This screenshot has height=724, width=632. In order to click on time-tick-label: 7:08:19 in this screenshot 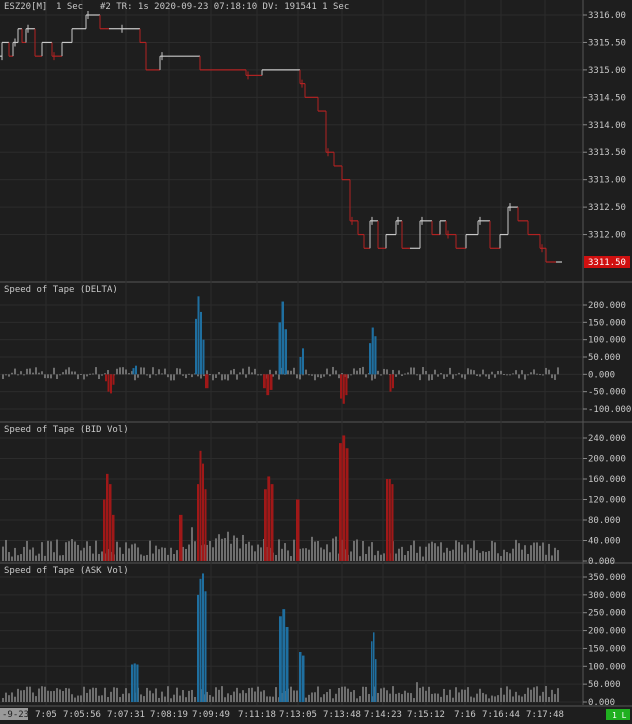, I will do `click(169, 715)`.